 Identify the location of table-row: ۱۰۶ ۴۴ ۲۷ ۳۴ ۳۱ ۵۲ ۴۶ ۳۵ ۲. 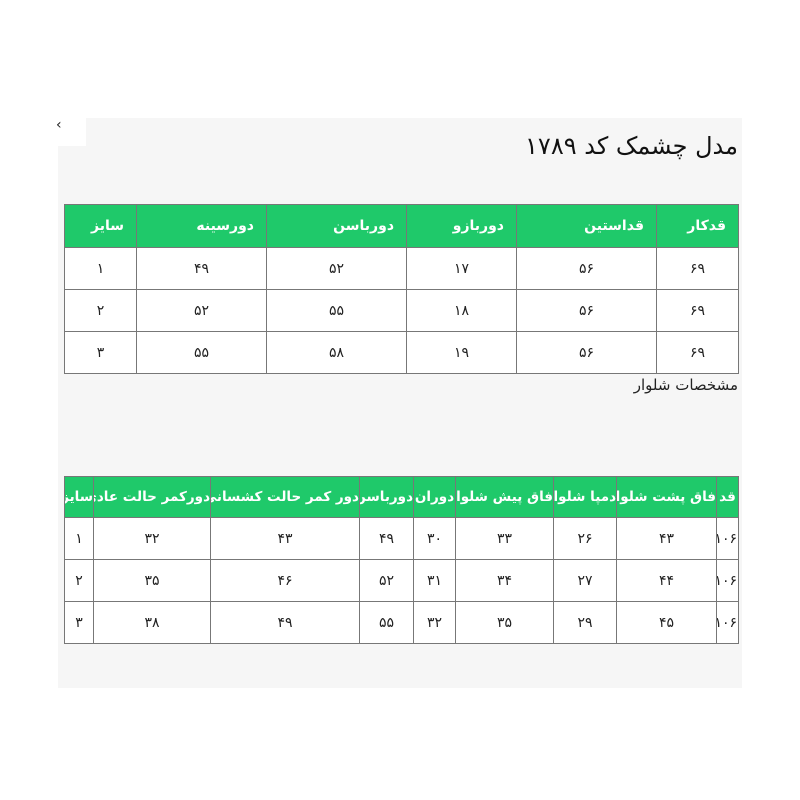
(401, 580).